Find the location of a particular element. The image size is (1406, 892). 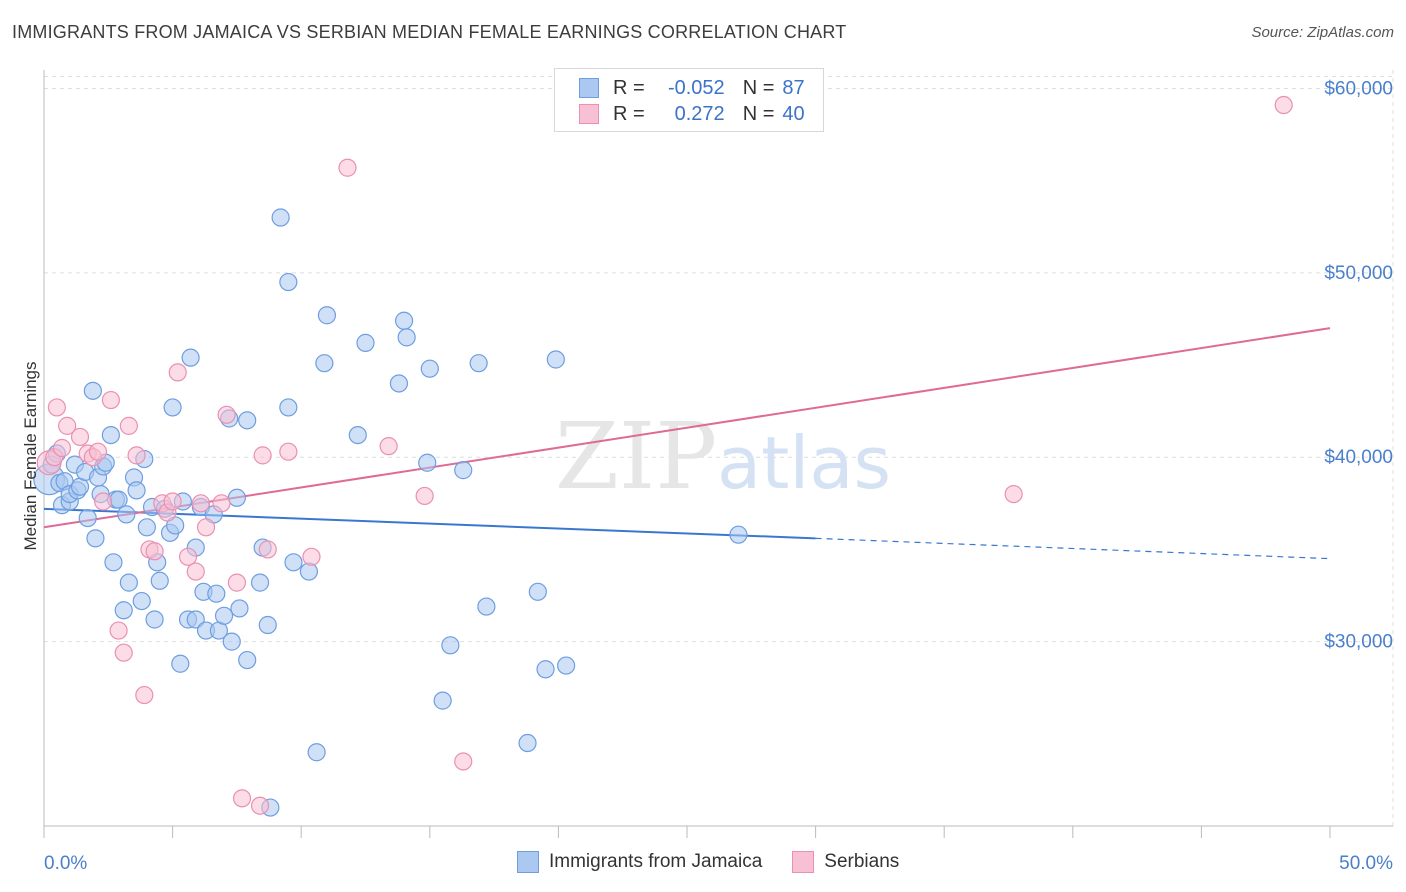

watermark: ZIP atlas is located at coordinates (723, 456).